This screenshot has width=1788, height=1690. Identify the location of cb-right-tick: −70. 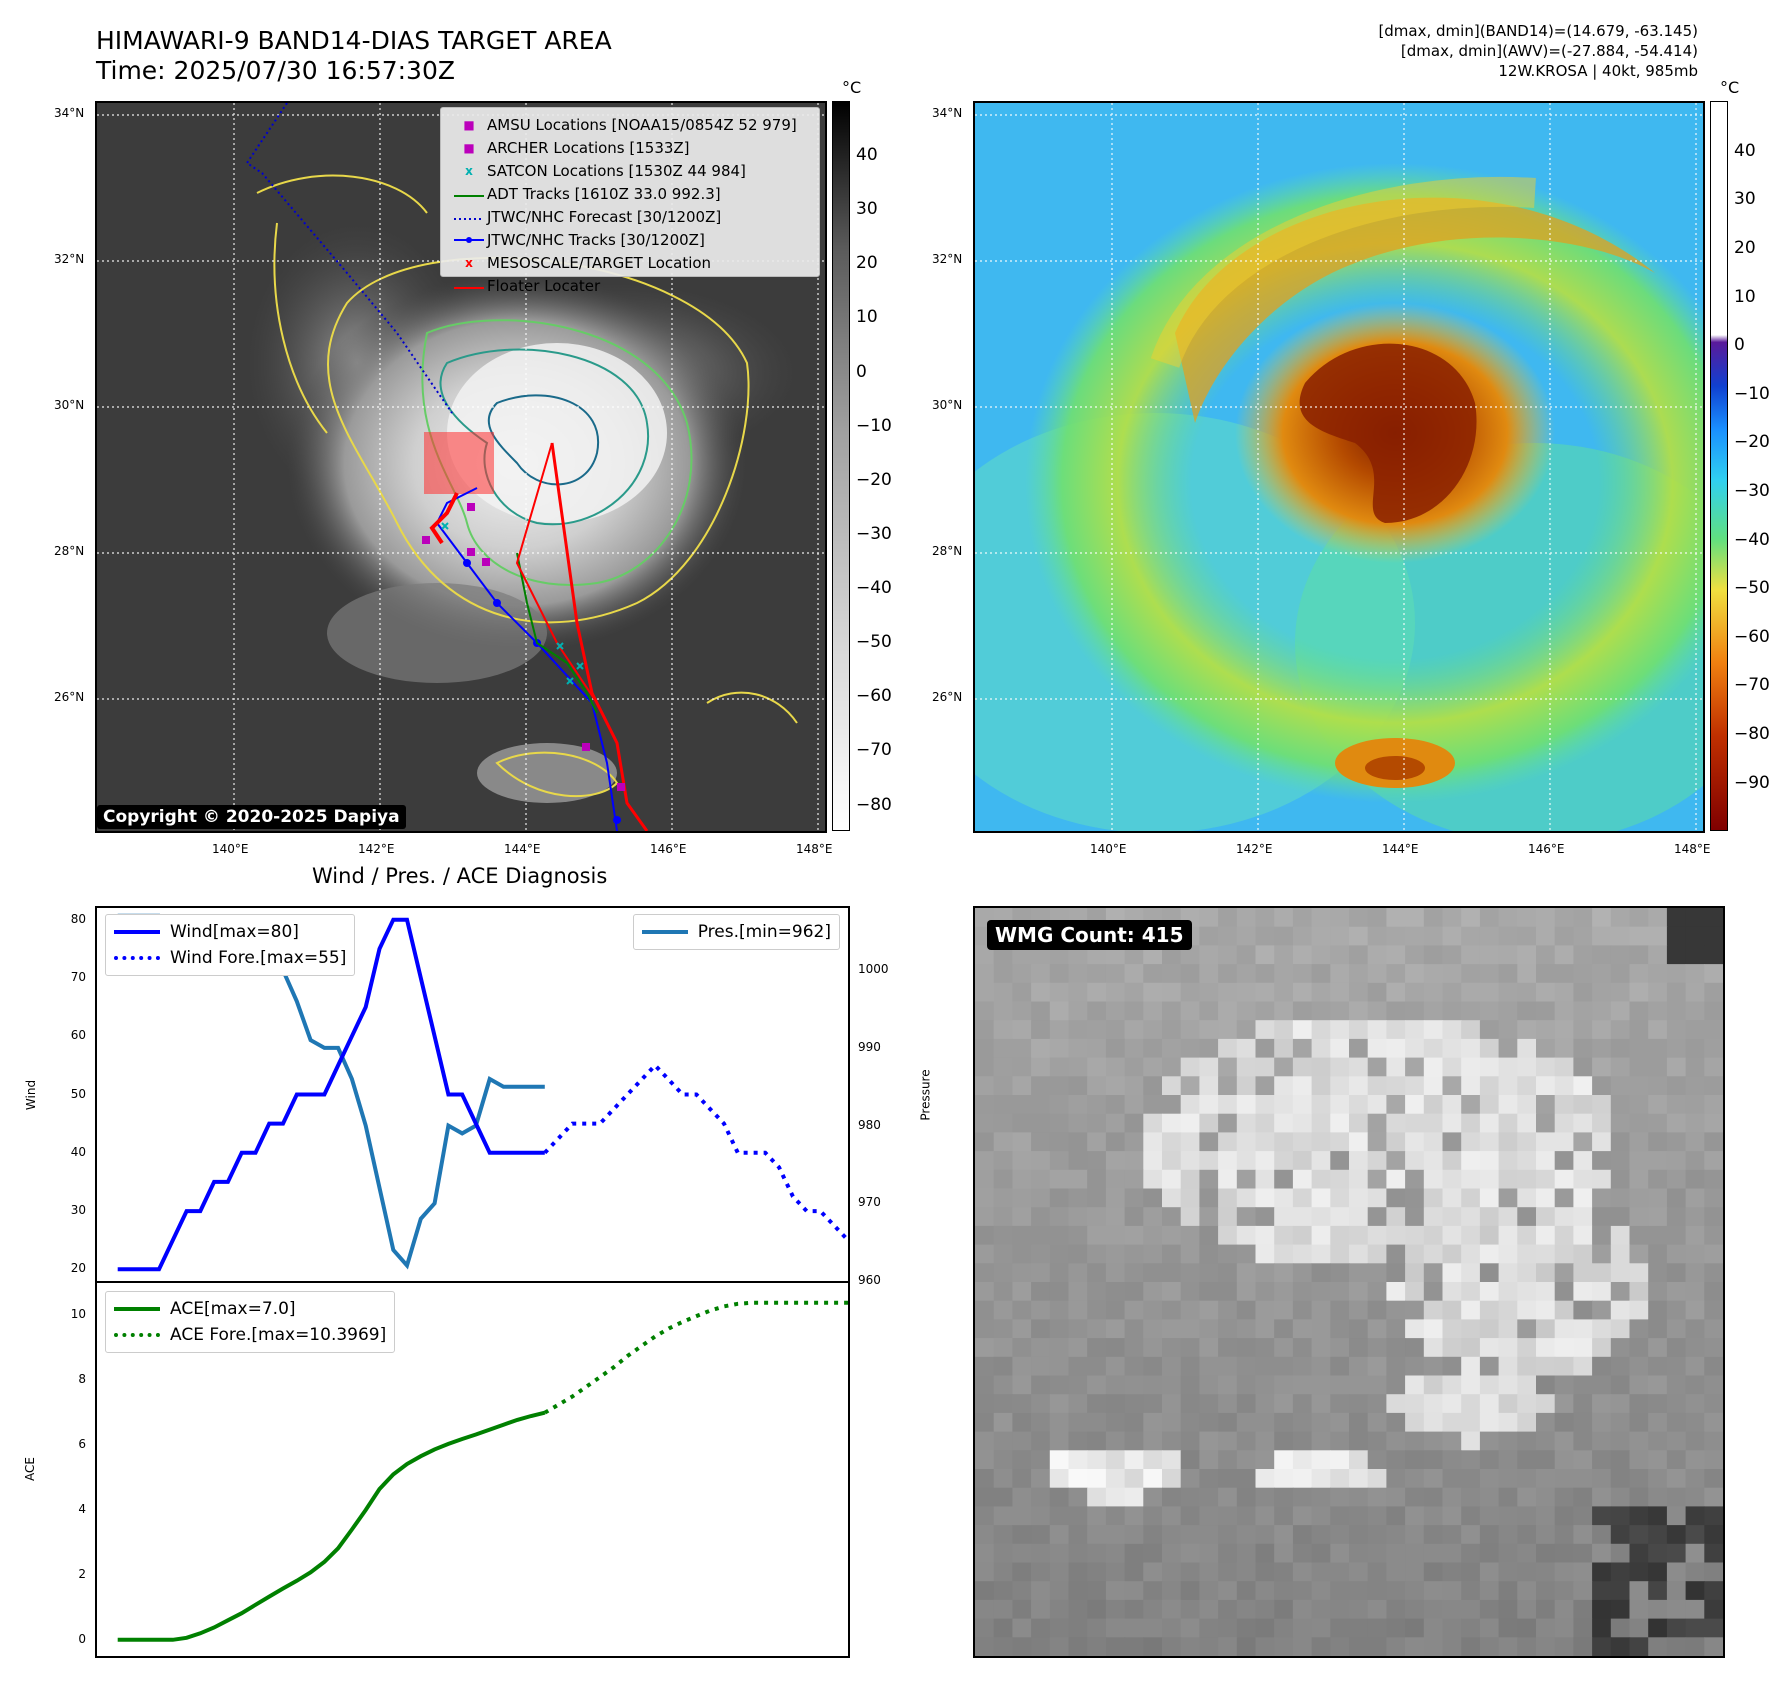
(1752, 685).